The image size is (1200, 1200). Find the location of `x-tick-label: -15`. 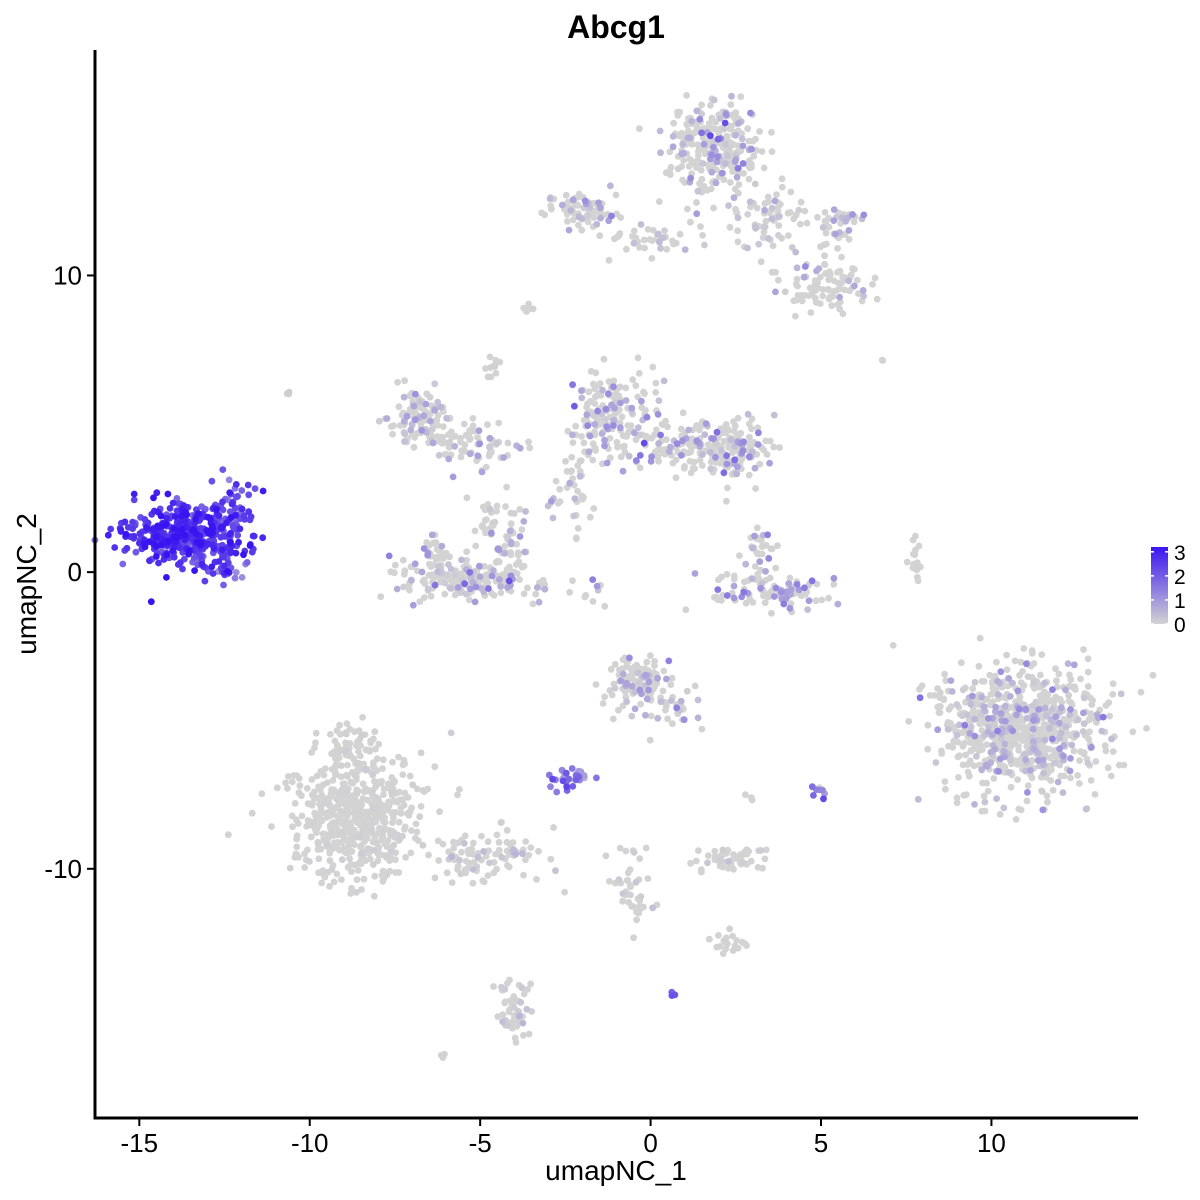

x-tick-label: -15 is located at coordinates (140, 1143).